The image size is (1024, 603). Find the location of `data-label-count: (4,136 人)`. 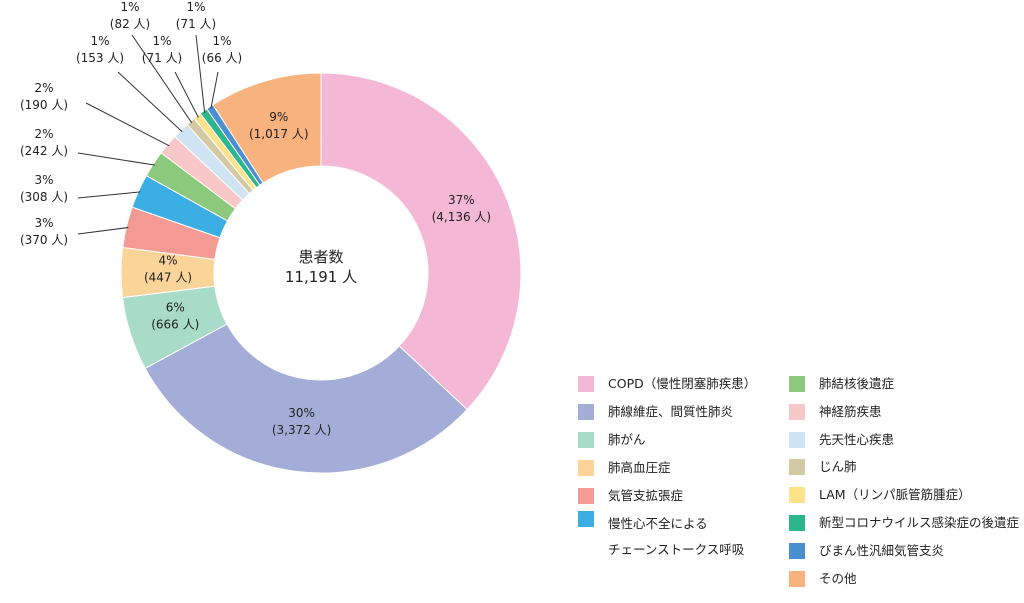

data-label-count: (4,136 人) is located at coordinates (462, 217).